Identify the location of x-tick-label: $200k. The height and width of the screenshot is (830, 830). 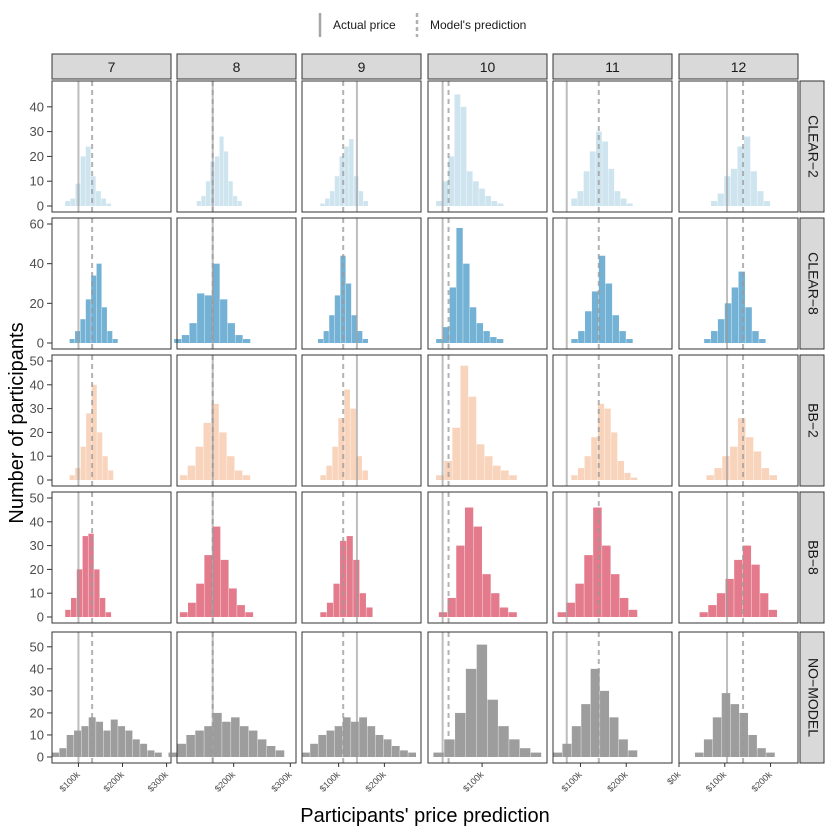
(225, 781).